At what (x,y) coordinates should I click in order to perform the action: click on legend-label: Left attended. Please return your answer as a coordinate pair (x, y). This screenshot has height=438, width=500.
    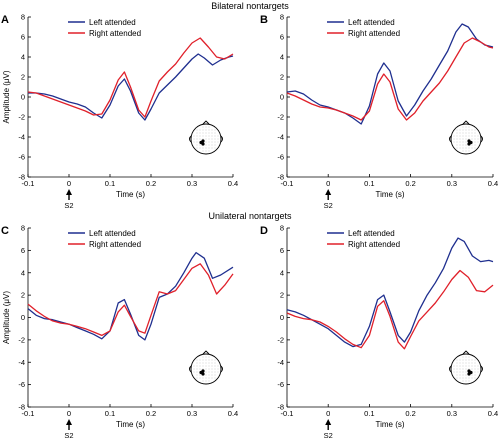
    Looking at the image, I should click on (371, 233).